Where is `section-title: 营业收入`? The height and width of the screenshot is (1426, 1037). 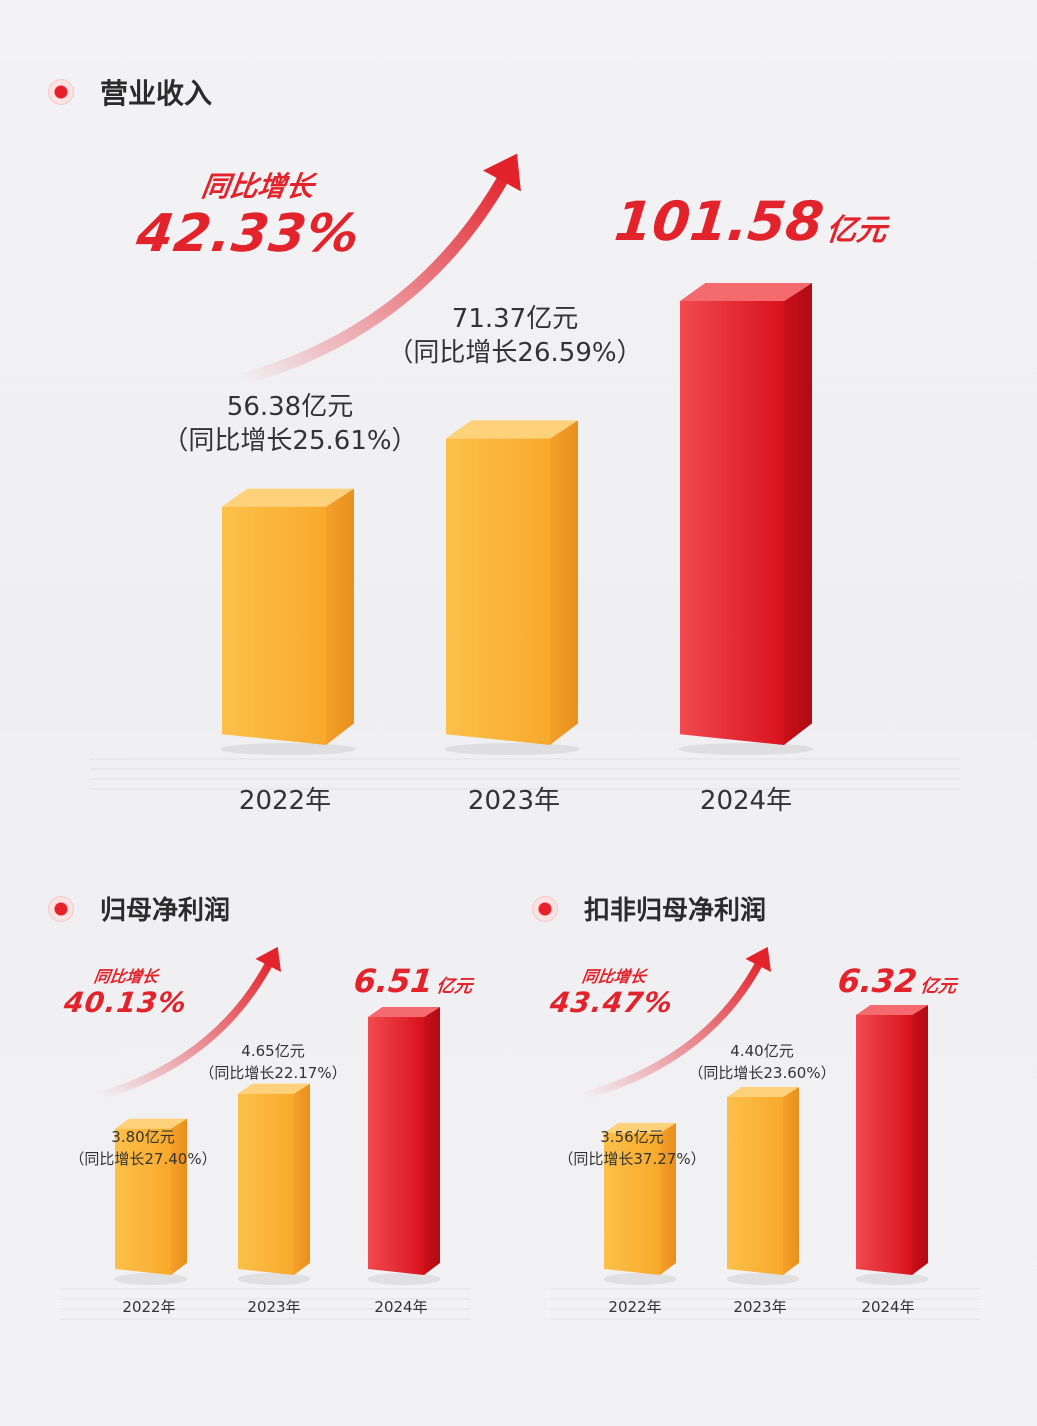 section-title: 营业收入 is located at coordinates (156, 93).